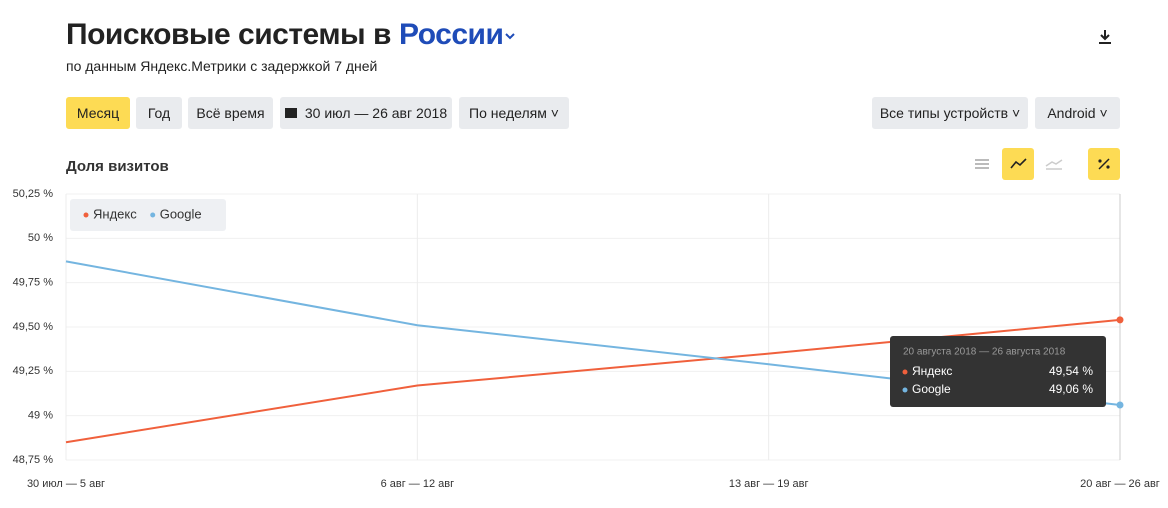 The image size is (1168, 508). I want to click on legend-label: Яндекс, so click(115, 213).